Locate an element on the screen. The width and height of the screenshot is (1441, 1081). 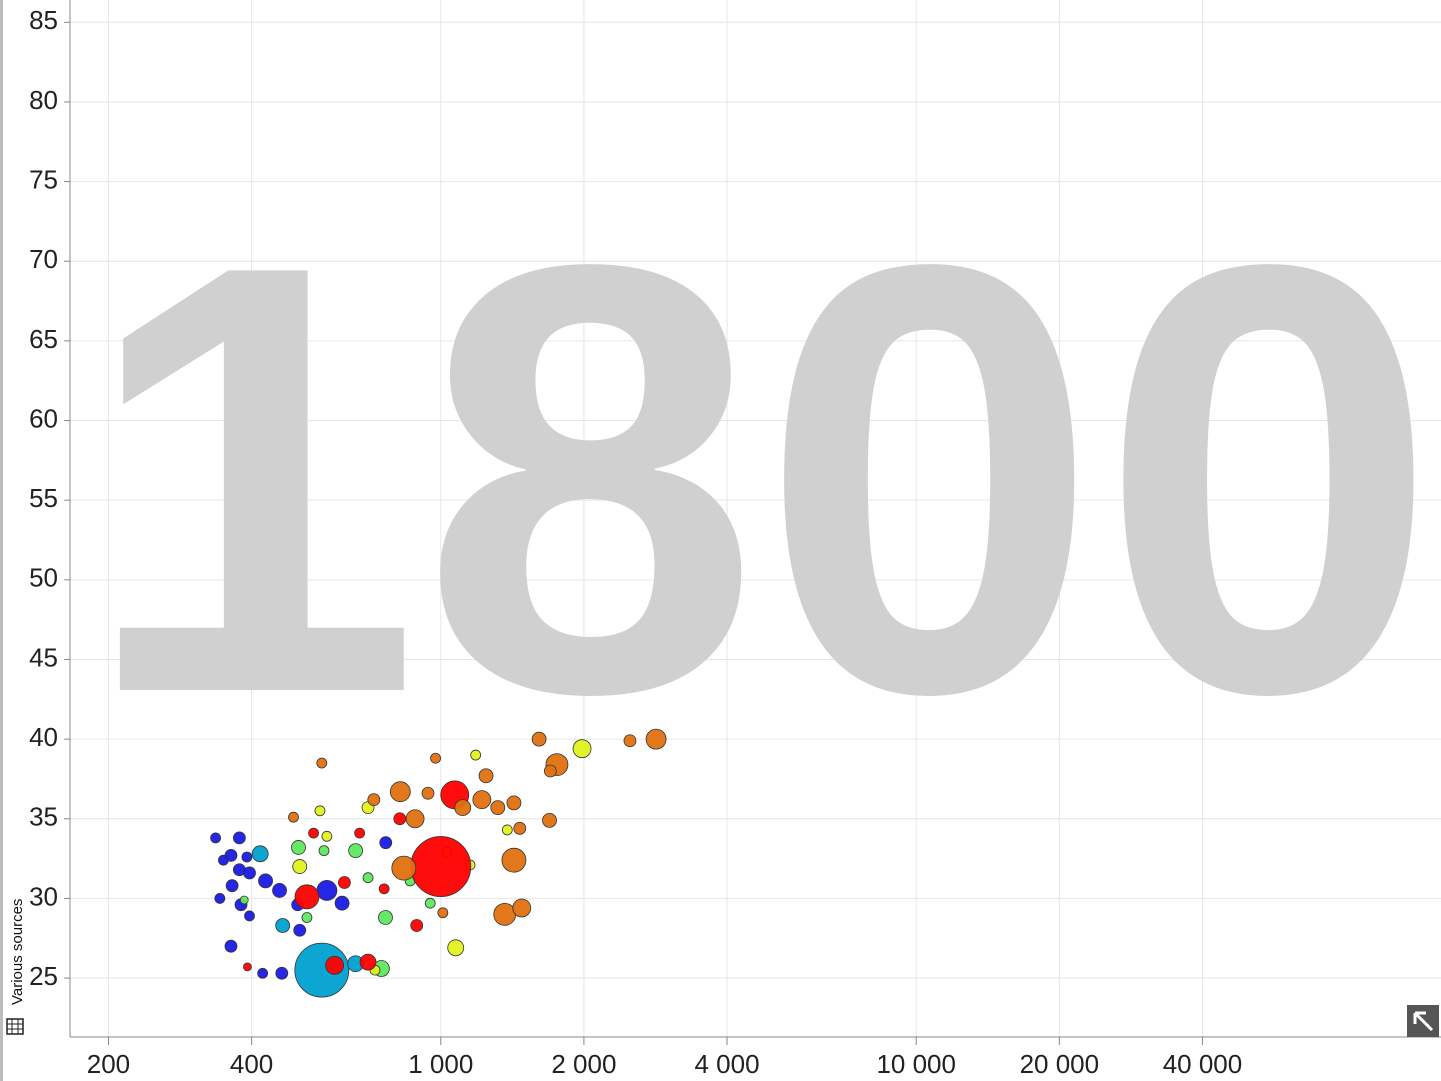
expand-button is located at coordinates (1423, 1021).